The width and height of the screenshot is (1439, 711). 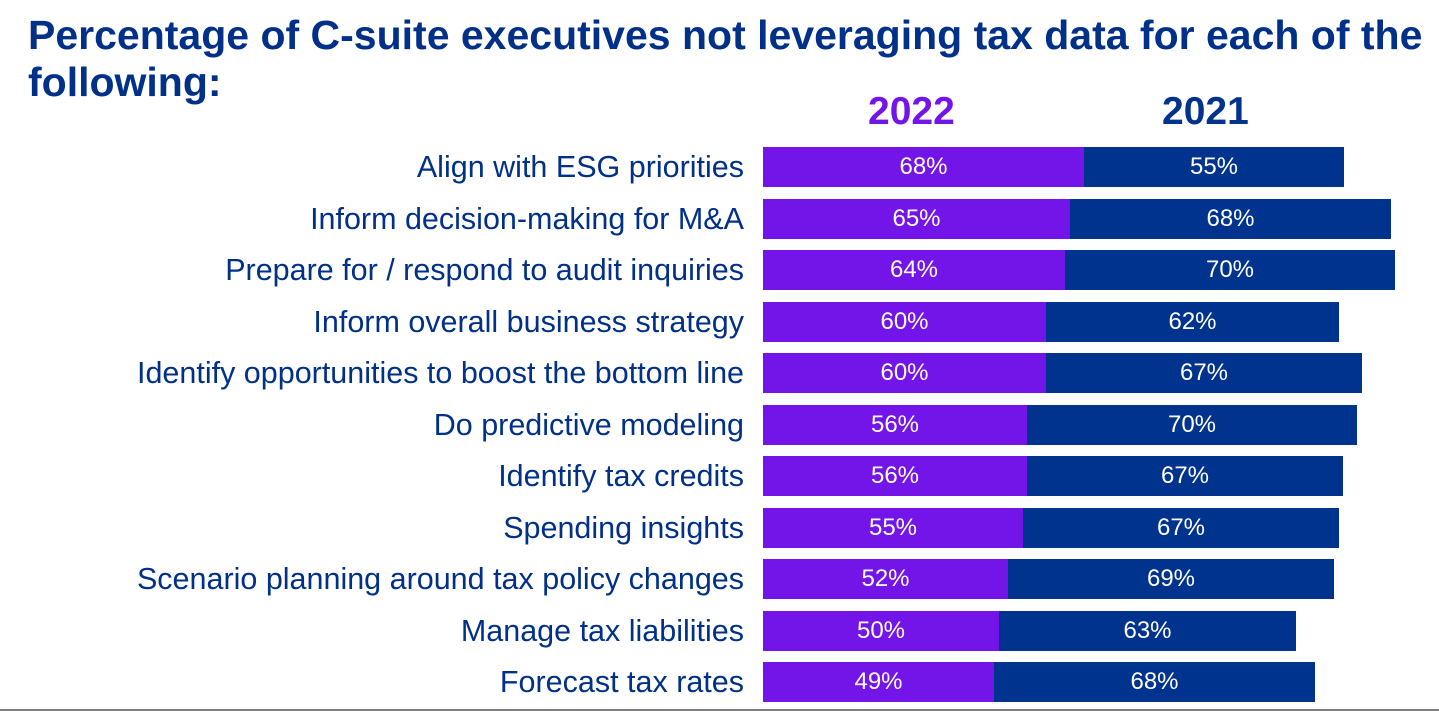 I want to click on data-label-2022: 49%, so click(x=878, y=681).